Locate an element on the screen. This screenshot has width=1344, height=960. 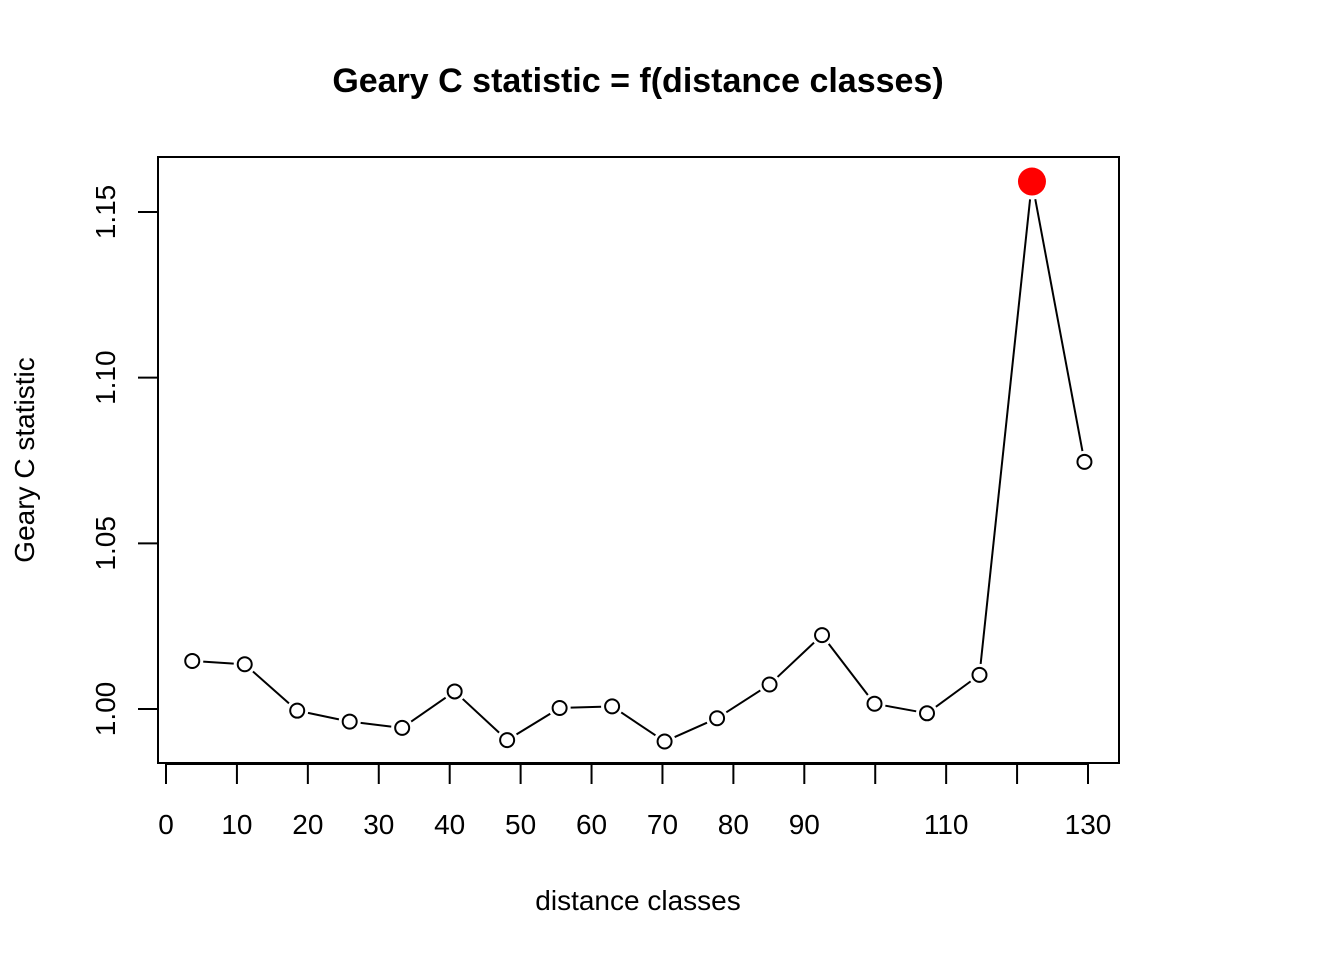
x-axis: 0 10 20 30 40 50 60 70 80 90 110 130 is located at coordinates (635, 801).